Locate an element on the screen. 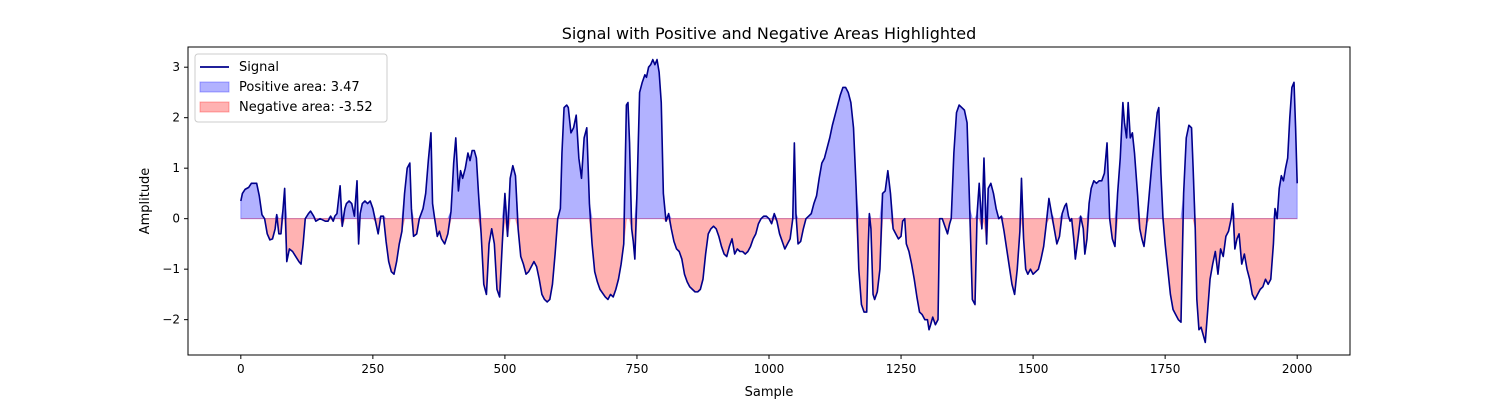 The width and height of the screenshot is (1500, 400). legend-label: Signal is located at coordinates (259, 67).